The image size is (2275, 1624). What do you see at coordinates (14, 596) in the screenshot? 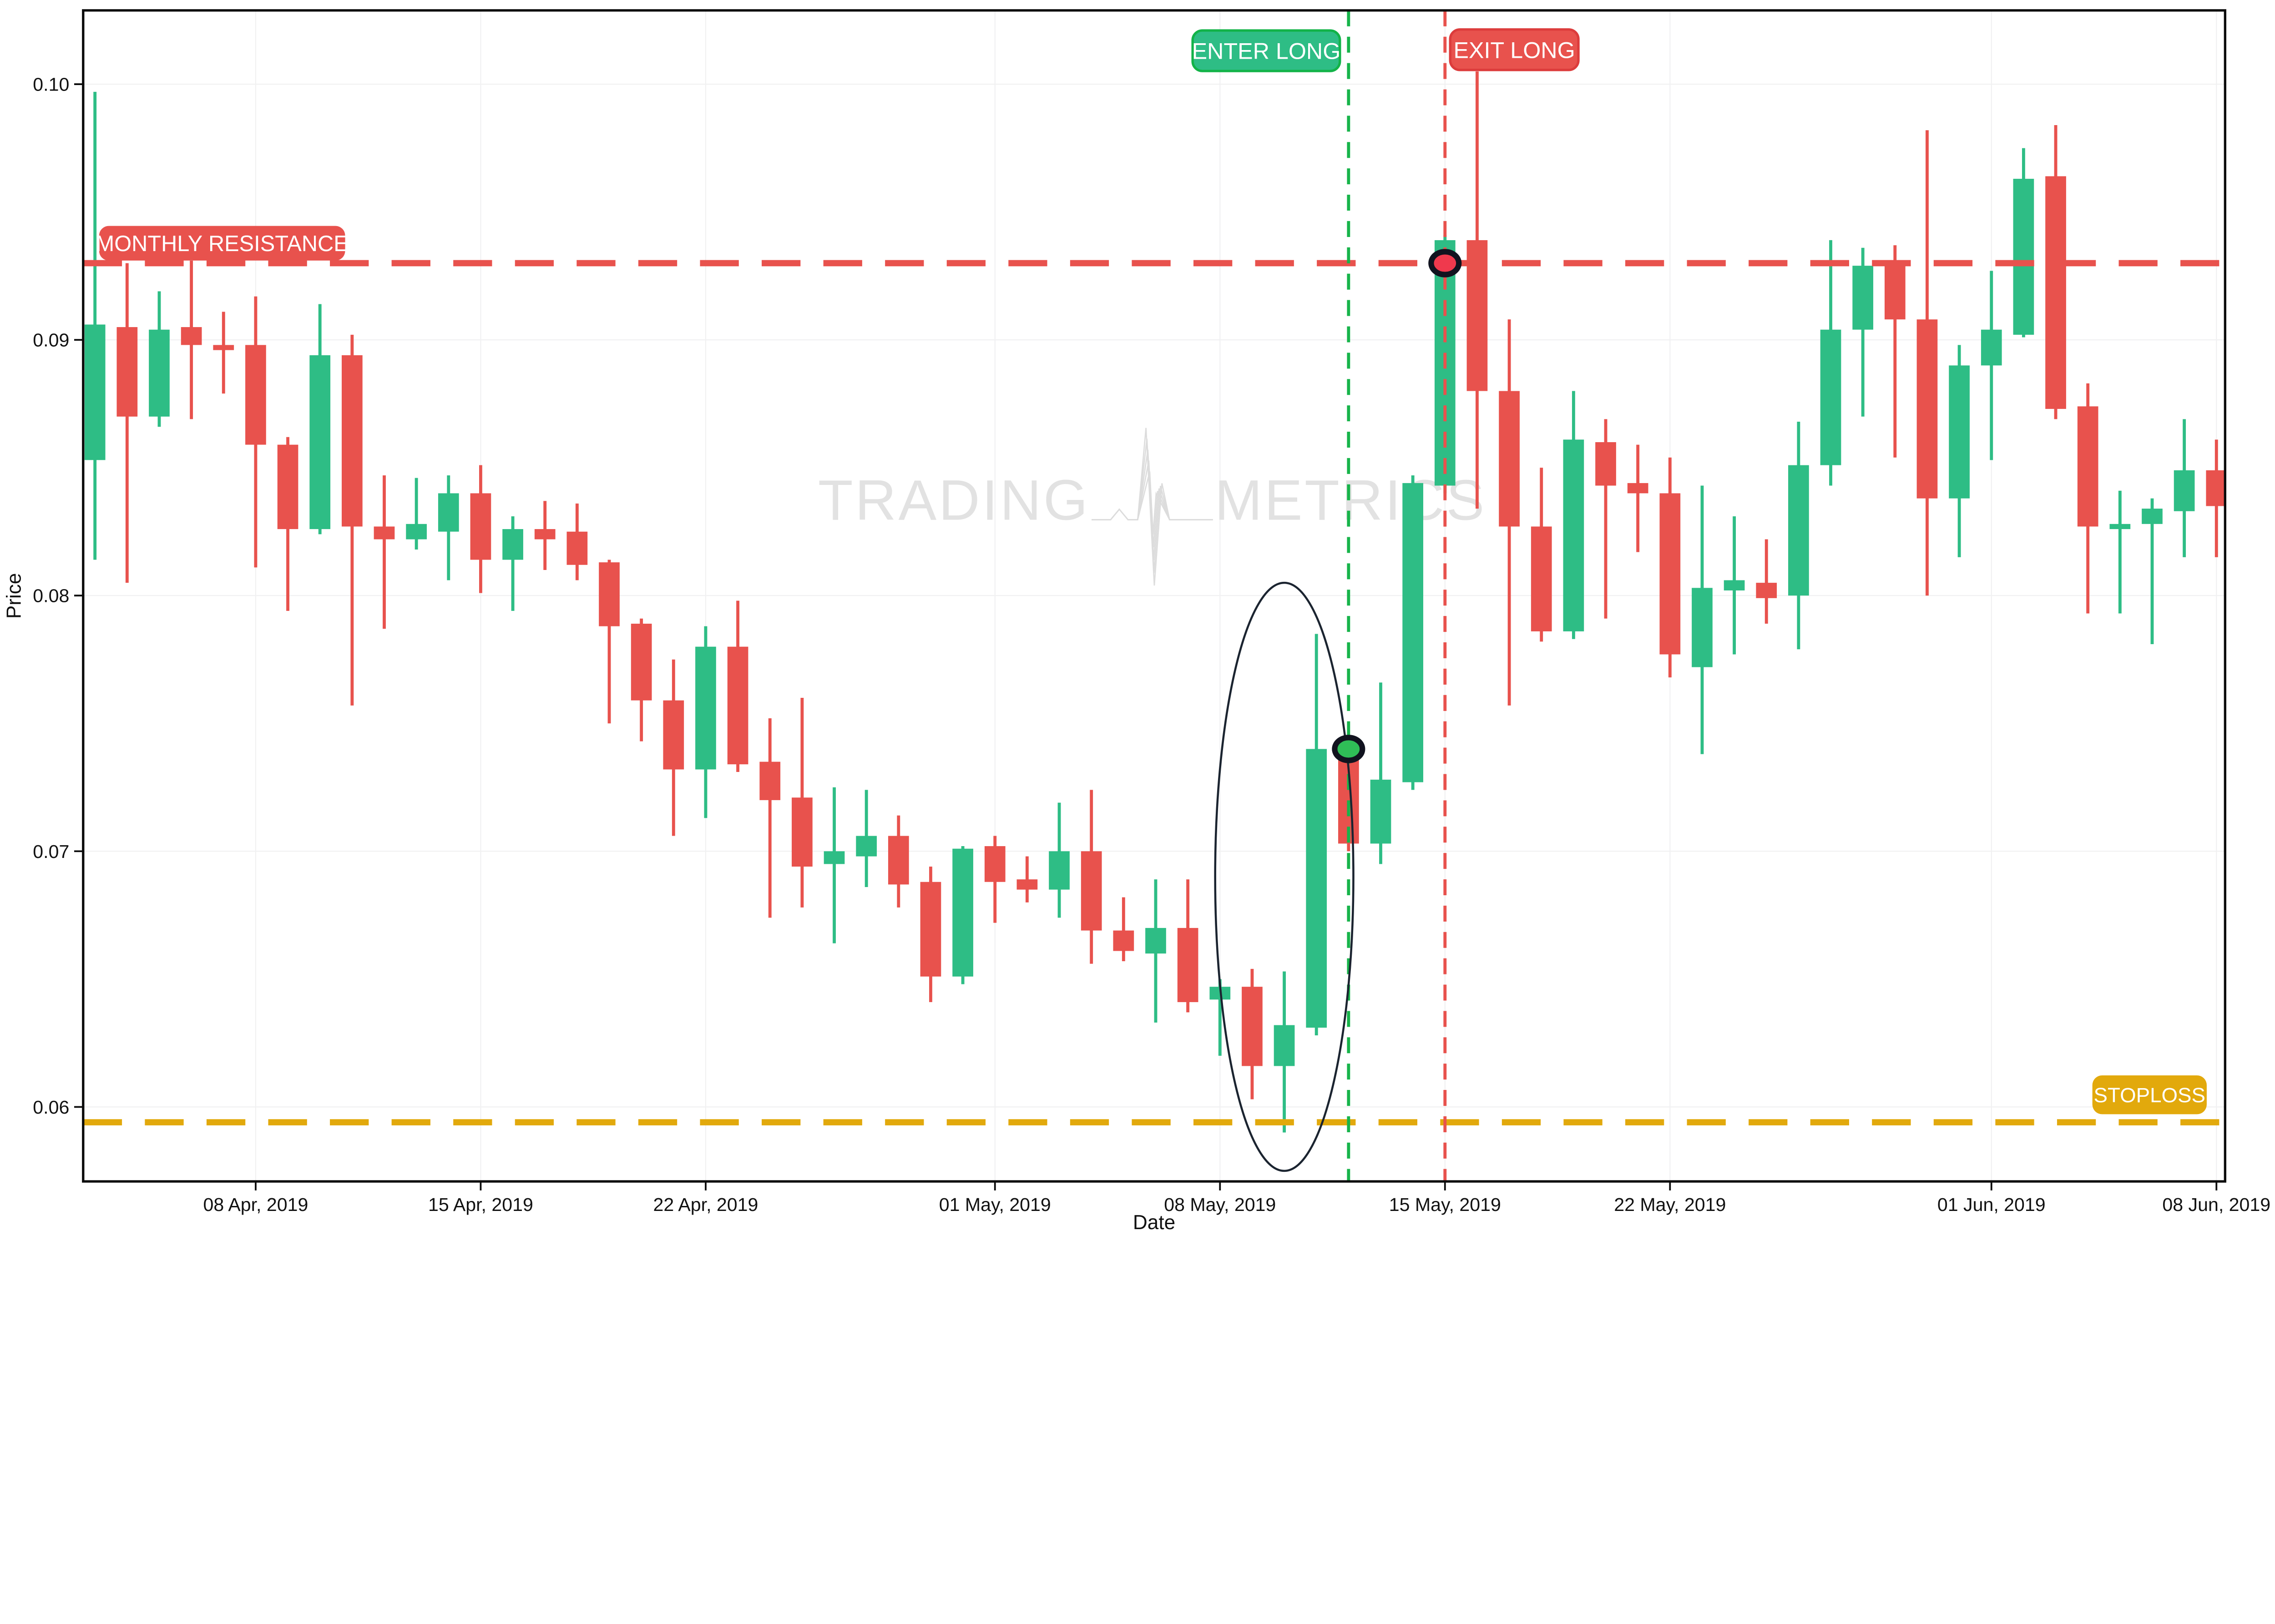
I see `y-axis-title: Price` at bounding box center [14, 596].